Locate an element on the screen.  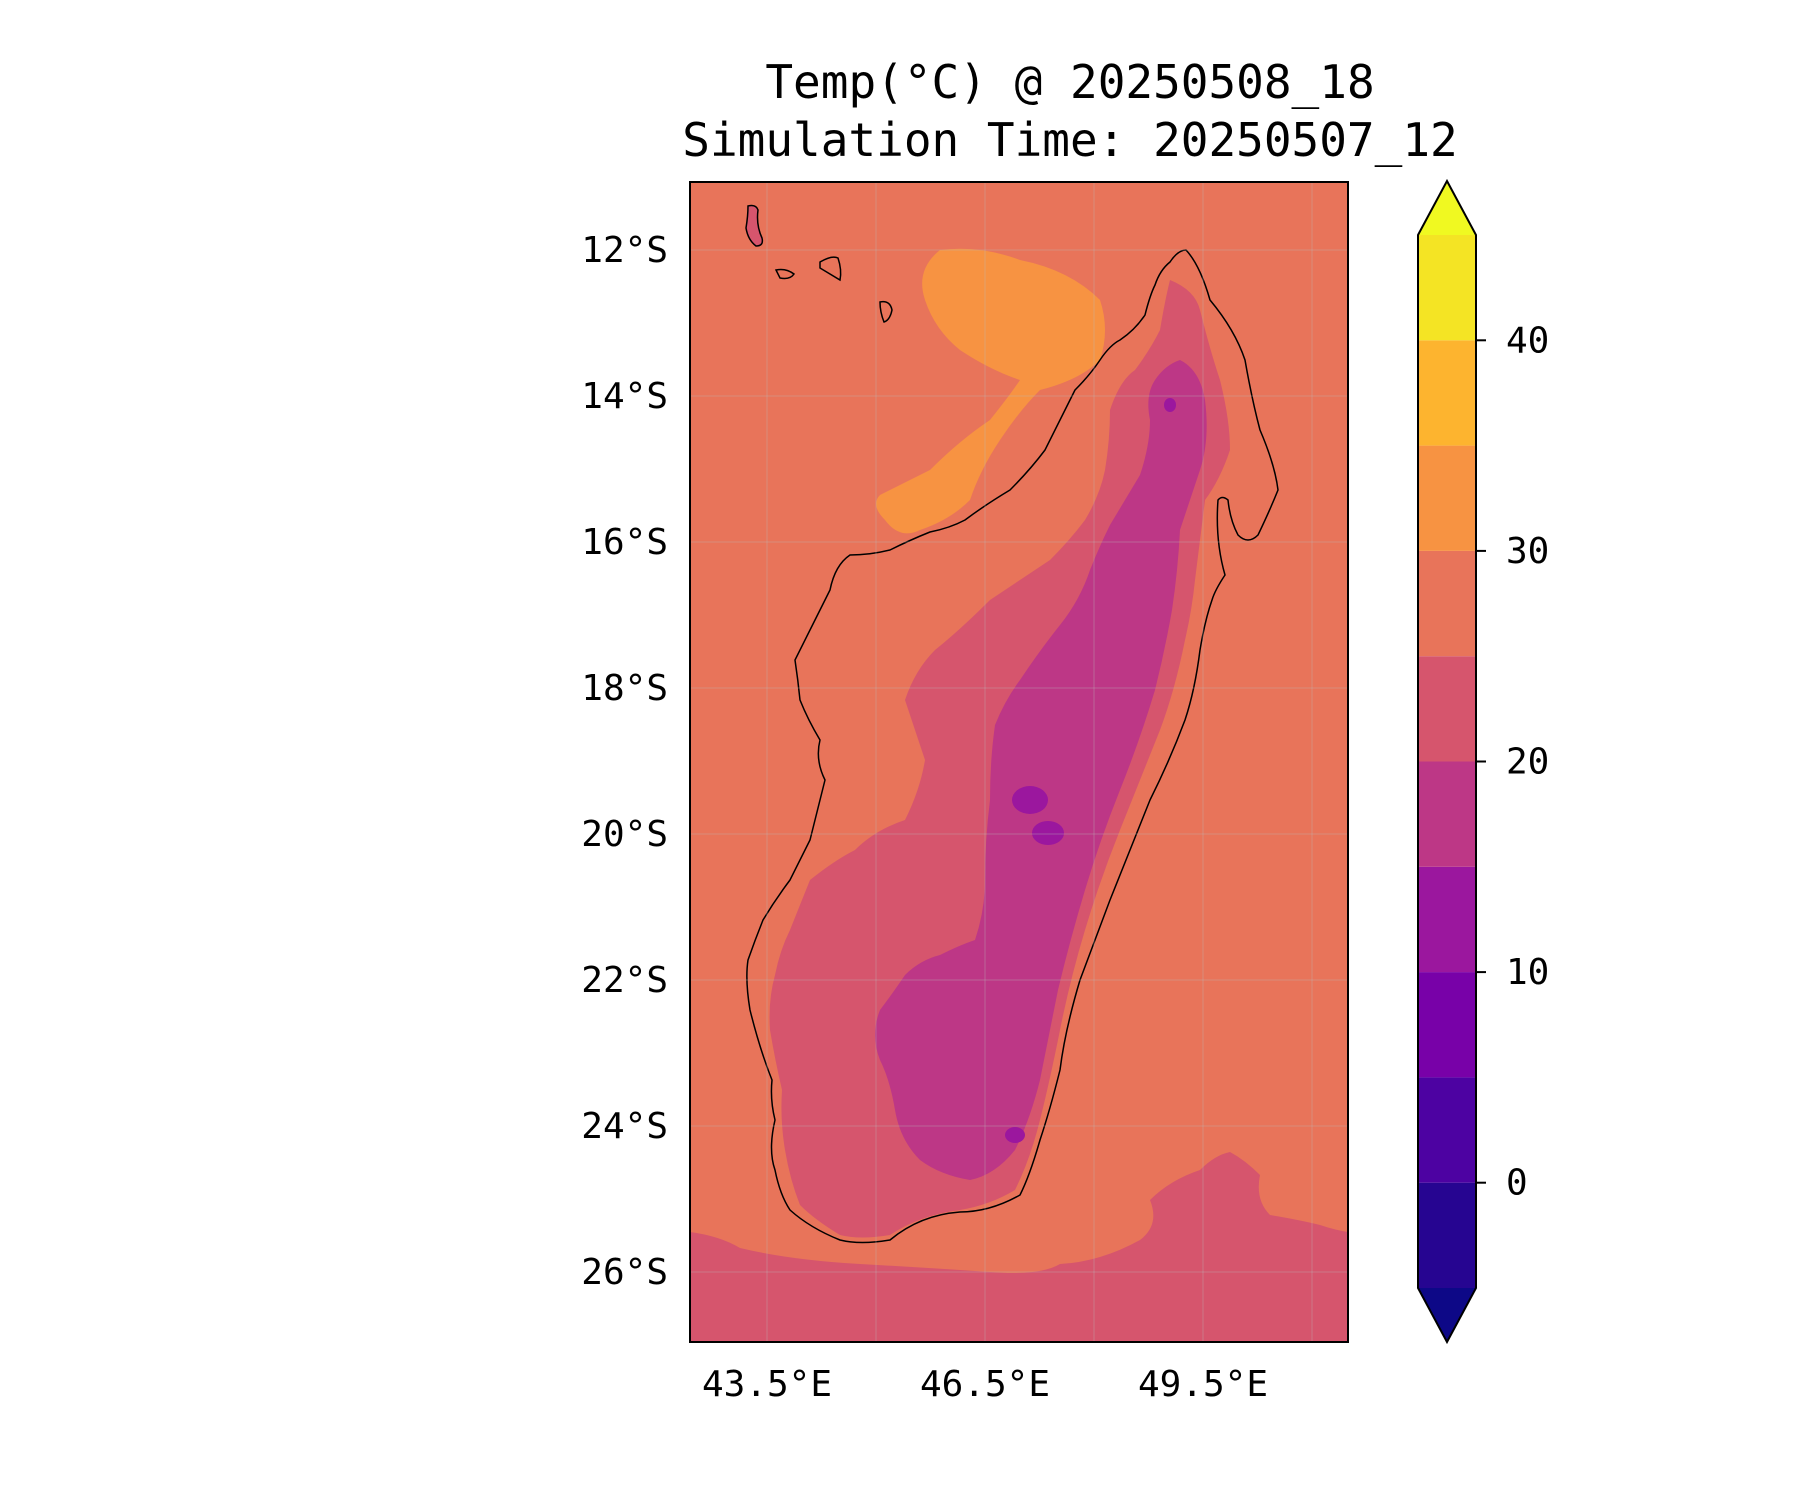
colorbar-tick-label: 40 is located at coordinates (1527, 340).